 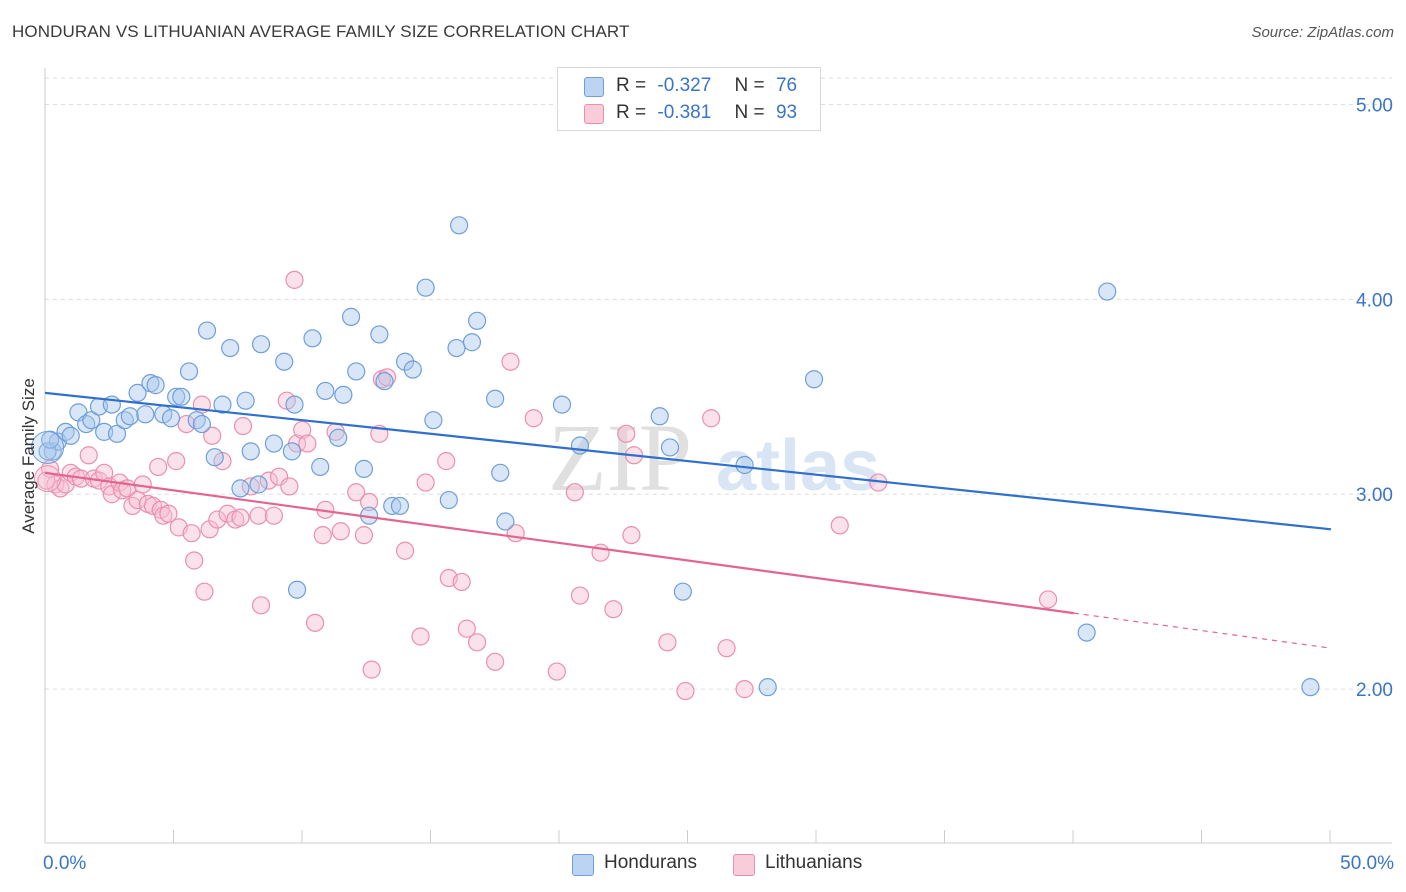 I want to click on watermark-zip: ZIP, so click(x=620, y=457).